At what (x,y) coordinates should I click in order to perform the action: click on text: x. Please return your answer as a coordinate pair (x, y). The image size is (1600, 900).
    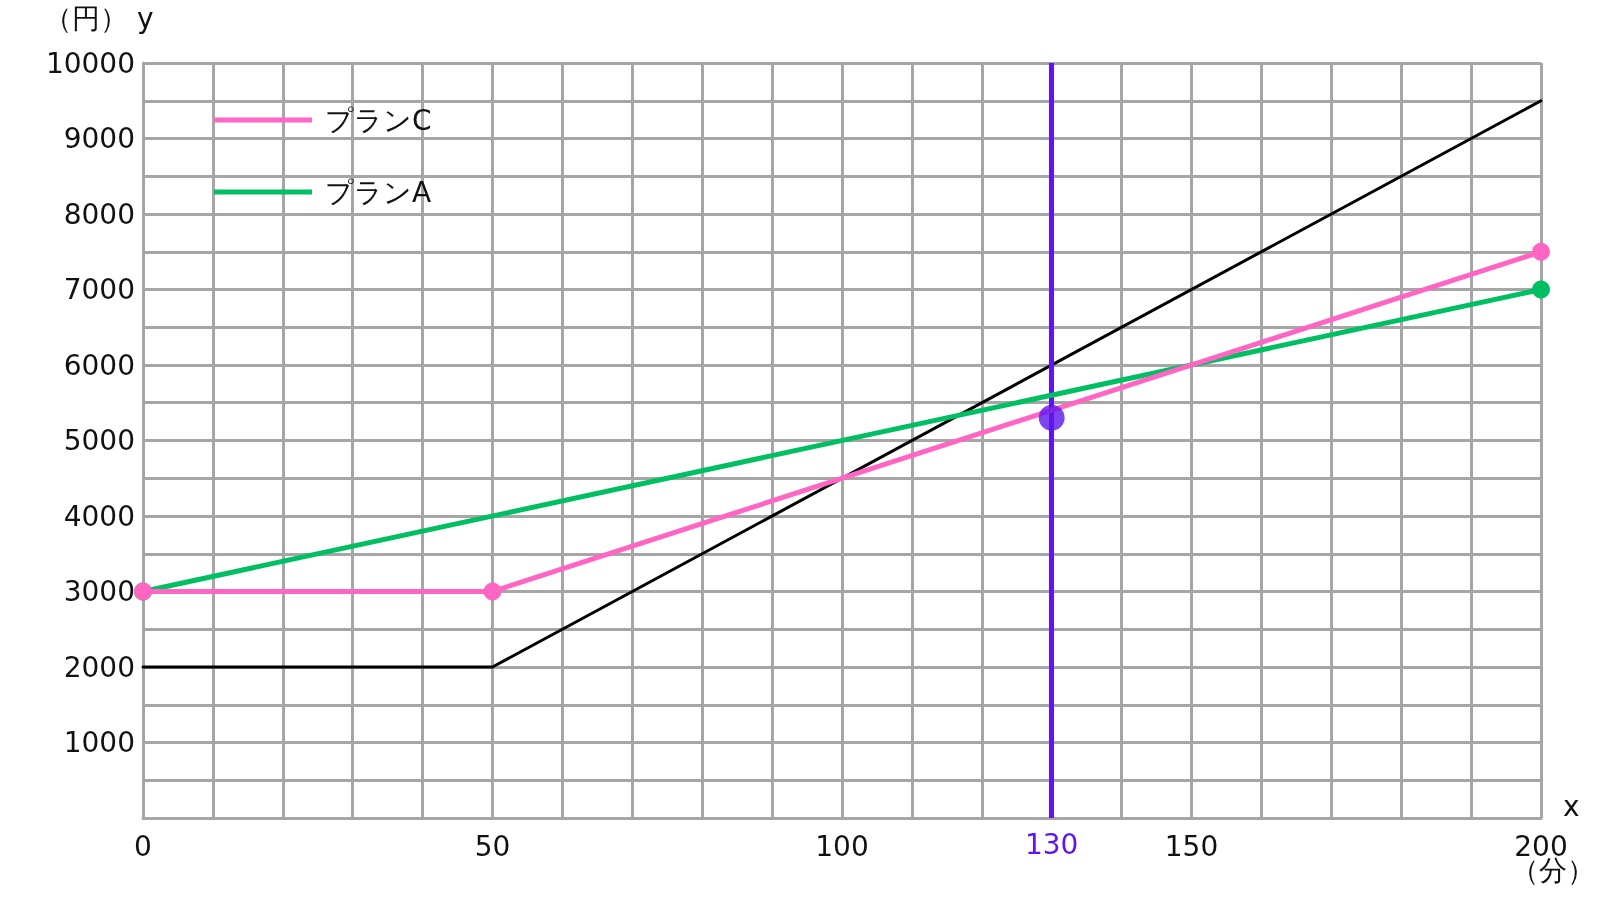
    Looking at the image, I should click on (1571, 806).